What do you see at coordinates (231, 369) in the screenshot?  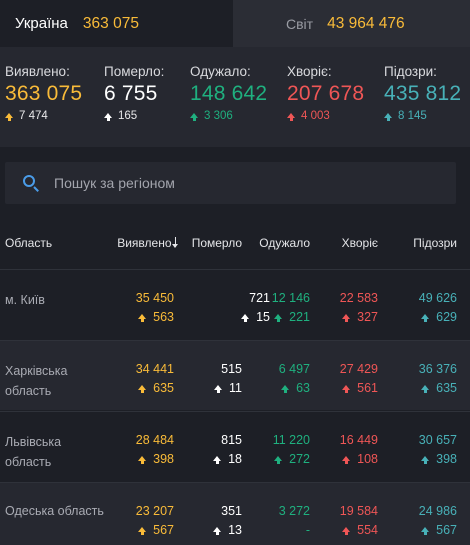 I see `cell-value: 515` at bounding box center [231, 369].